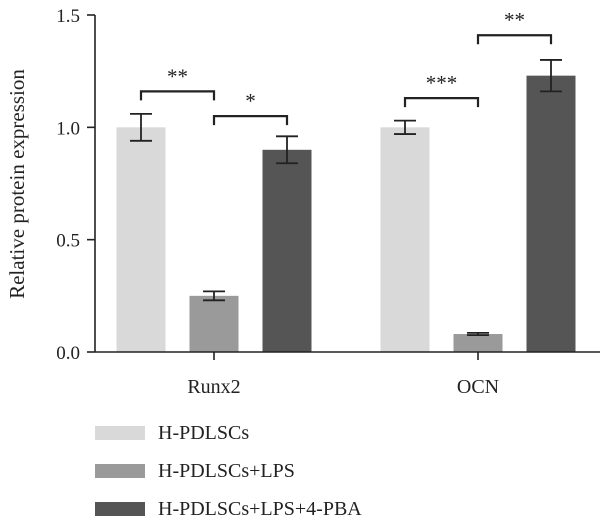 The width and height of the screenshot is (600, 520). What do you see at coordinates (213, 387) in the screenshot?
I see `category-label-runx2: Runx2` at bounding box center [213, 387].